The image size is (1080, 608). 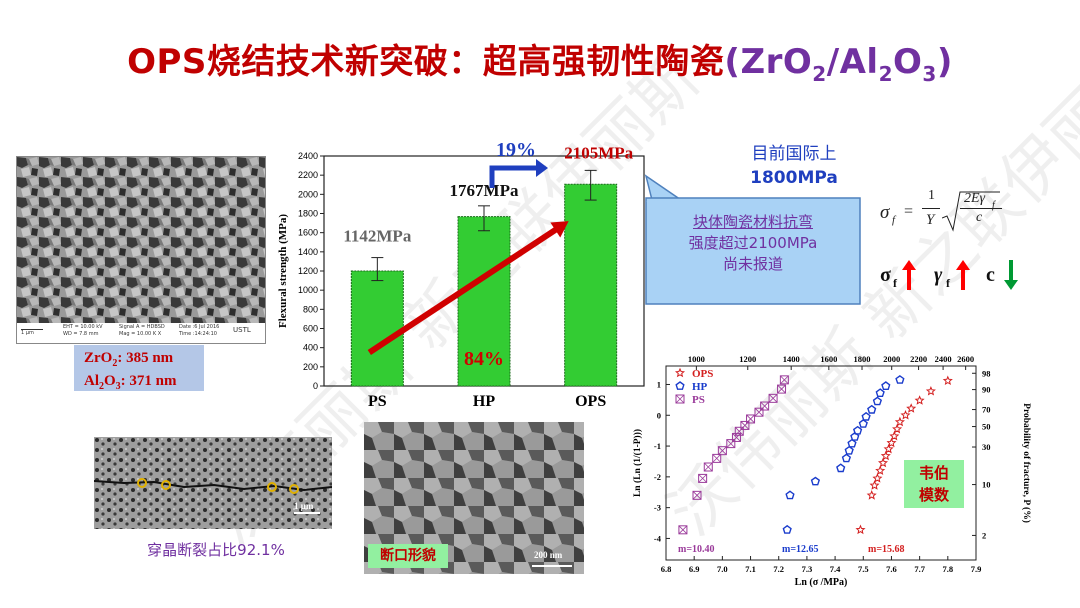 I want to click on y-tick-label: 2200, so click(x=308, y=175).